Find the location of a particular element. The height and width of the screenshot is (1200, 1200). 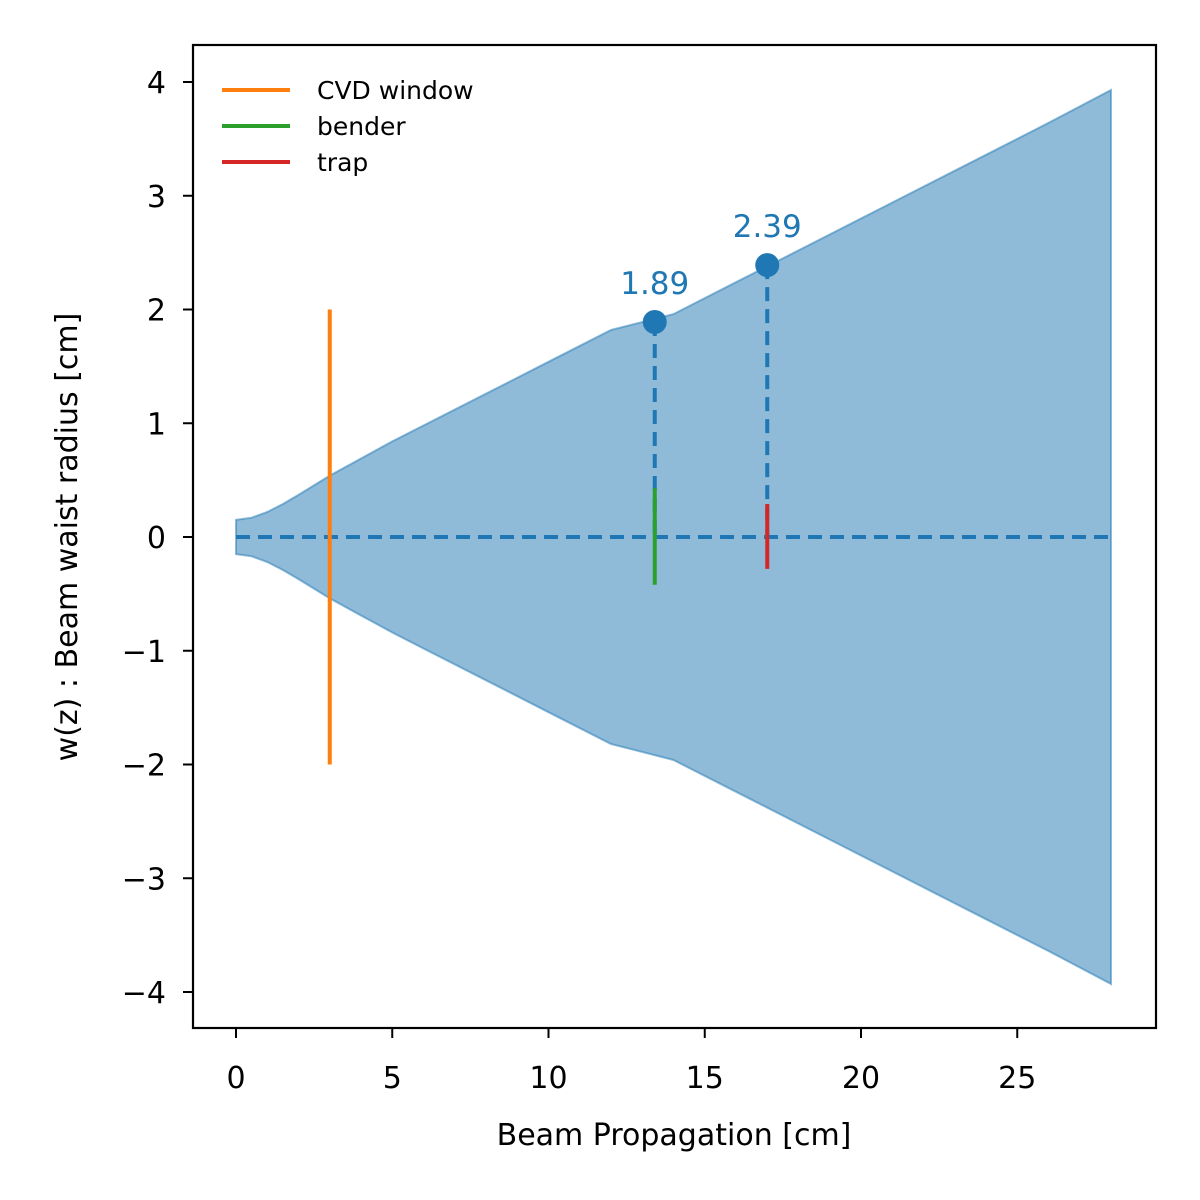

y-tick-label--3: −3 is located at coordinates (144, 879).